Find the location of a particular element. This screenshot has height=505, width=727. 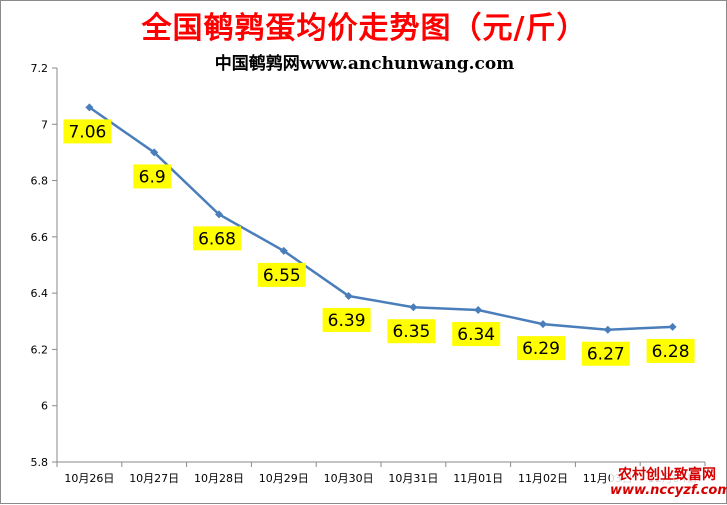

data-label: 6.39 is located at coordinates (347, 321).